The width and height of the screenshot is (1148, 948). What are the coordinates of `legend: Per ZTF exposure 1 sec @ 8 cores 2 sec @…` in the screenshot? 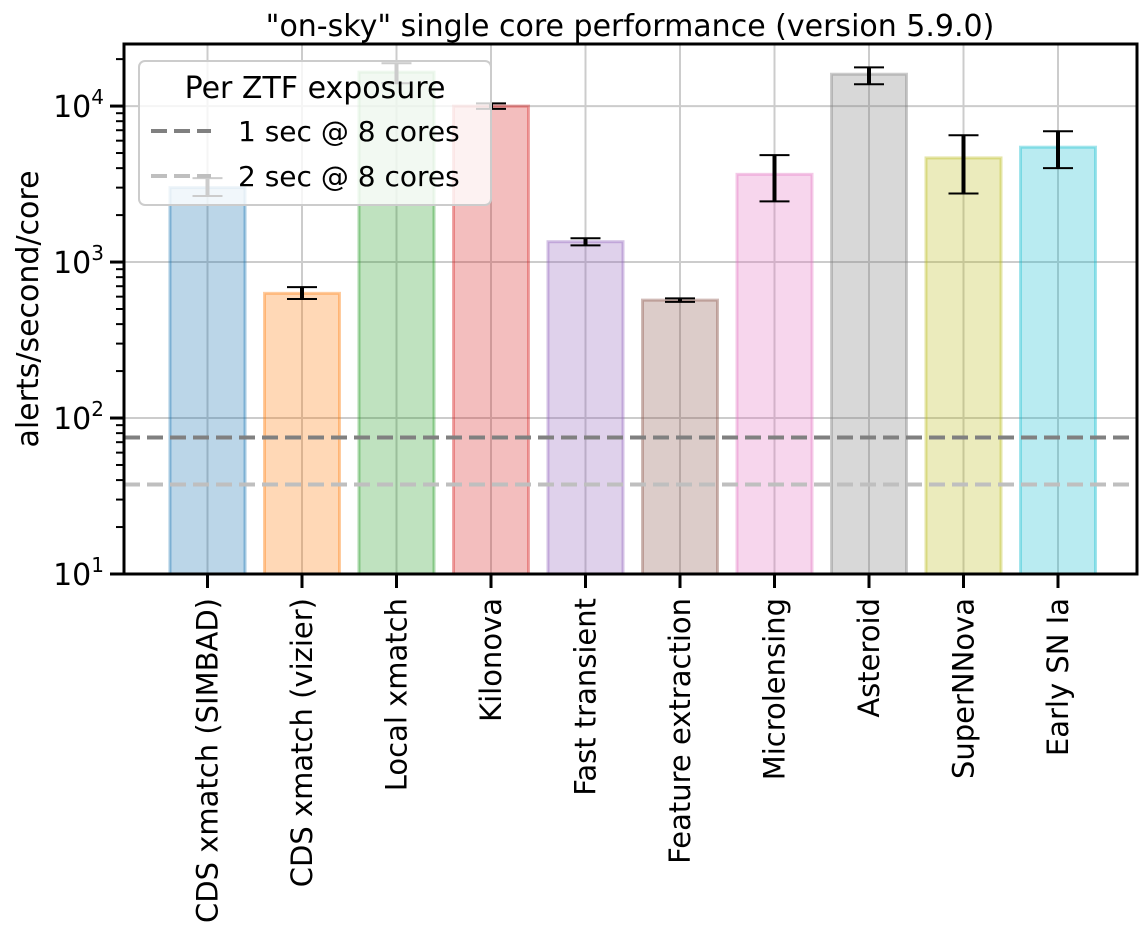 It's located at (315, 133).